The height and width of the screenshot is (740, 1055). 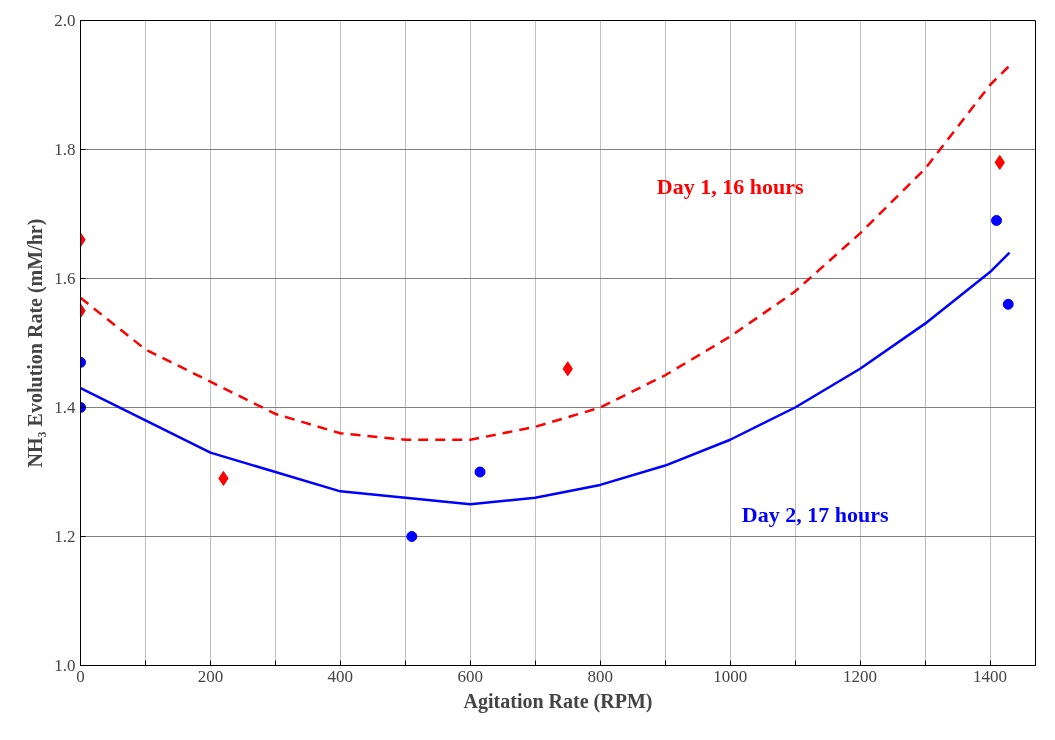 I want to click on annotation: Day 2, 17 hours, so click(x=815, y=515).